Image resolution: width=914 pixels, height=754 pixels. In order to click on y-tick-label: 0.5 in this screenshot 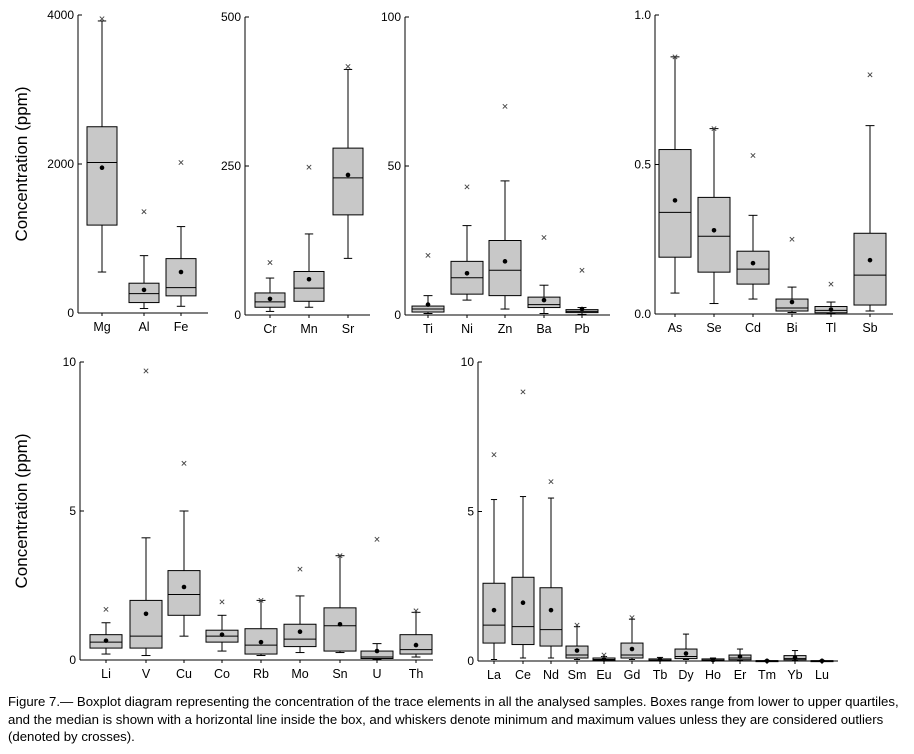, I will do `click(642, 165)`.